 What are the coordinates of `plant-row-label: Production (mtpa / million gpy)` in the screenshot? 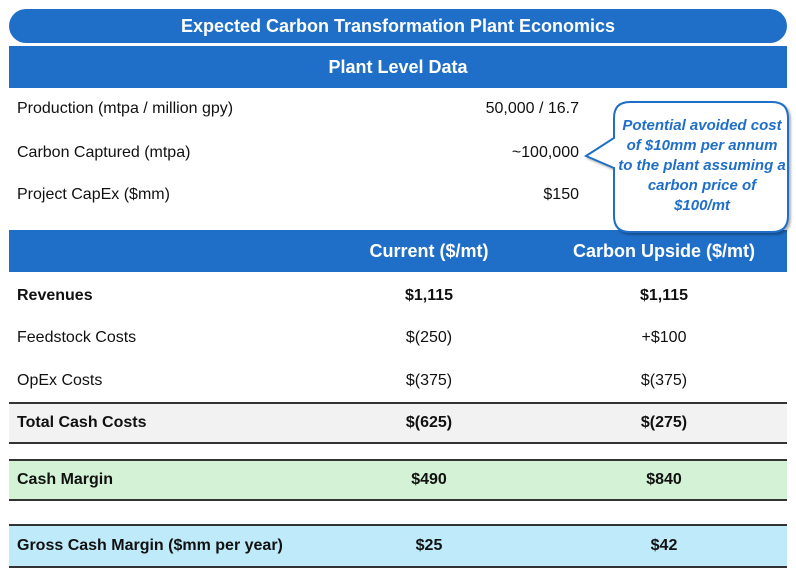 It's located at (125, 108).